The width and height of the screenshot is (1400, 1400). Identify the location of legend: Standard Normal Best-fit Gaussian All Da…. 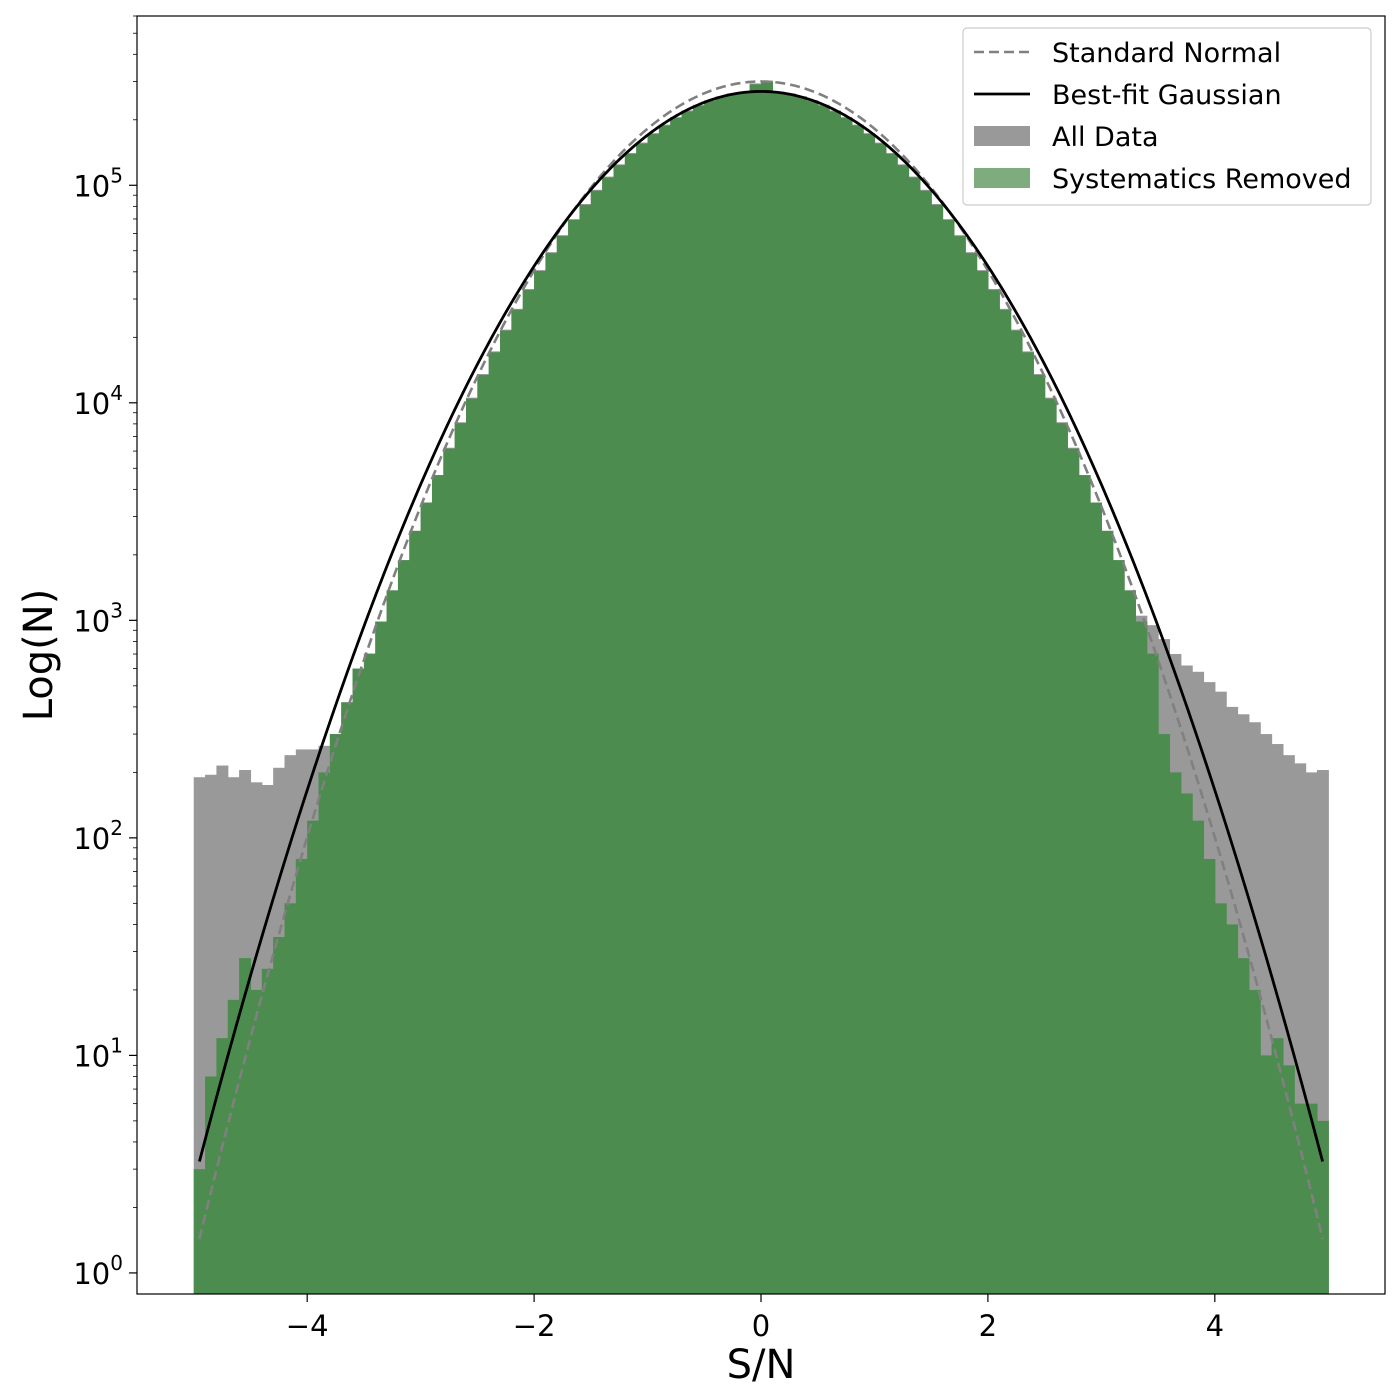
(1167, 116).